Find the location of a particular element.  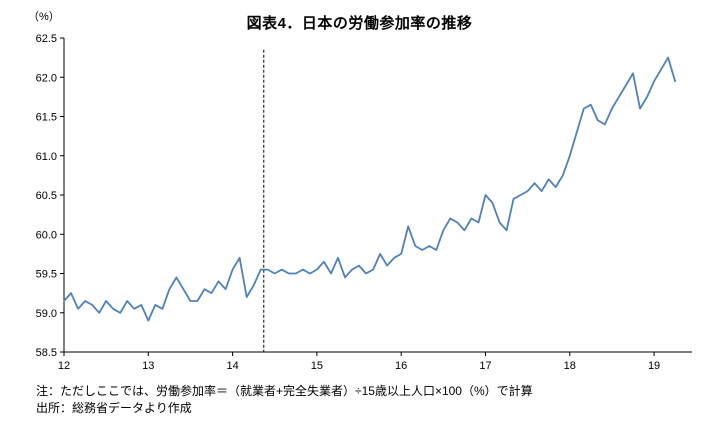

x-tick-label: 17 is located at coordinates (485, 366).